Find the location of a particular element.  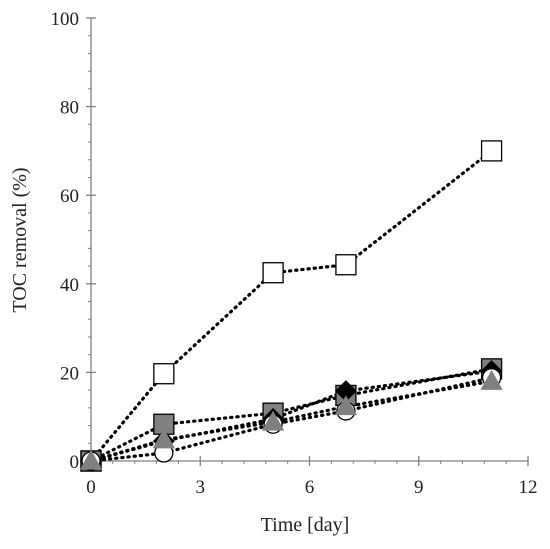

x-tick-label: 6 is located at coordinates (310, 487).